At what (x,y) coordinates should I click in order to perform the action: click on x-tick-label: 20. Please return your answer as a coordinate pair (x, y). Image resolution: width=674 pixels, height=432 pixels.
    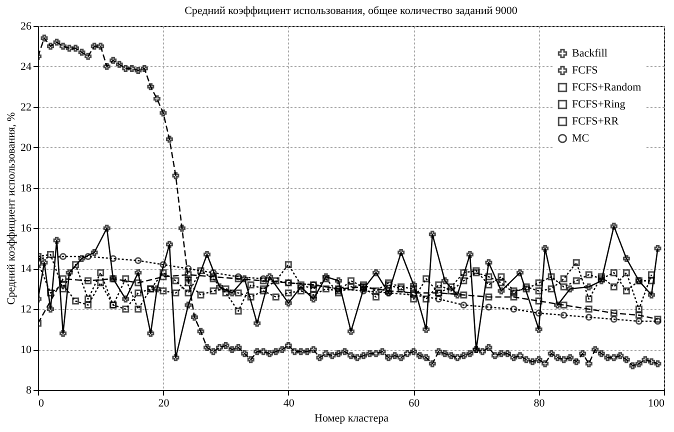
    Looking at the image, I should click on (164, 404).